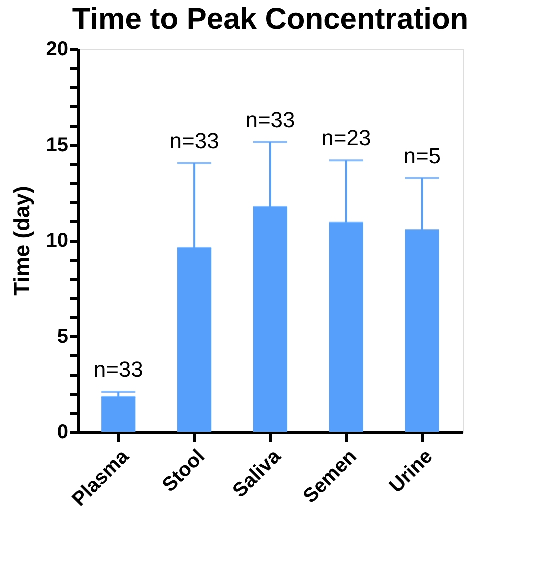 This screenshot has width=555, height=565. I want to click on y-tick-label: 0, so click(62, 433).